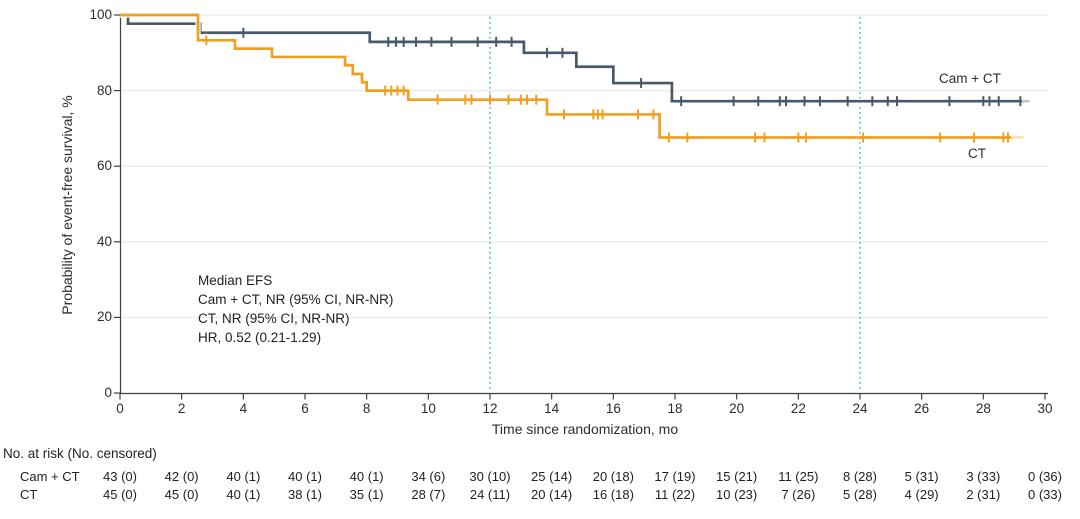  What do you see at coordinates (428, 408) in the screenshot?
I see `x-tick-label: 10` at bounding box center [428, 408].